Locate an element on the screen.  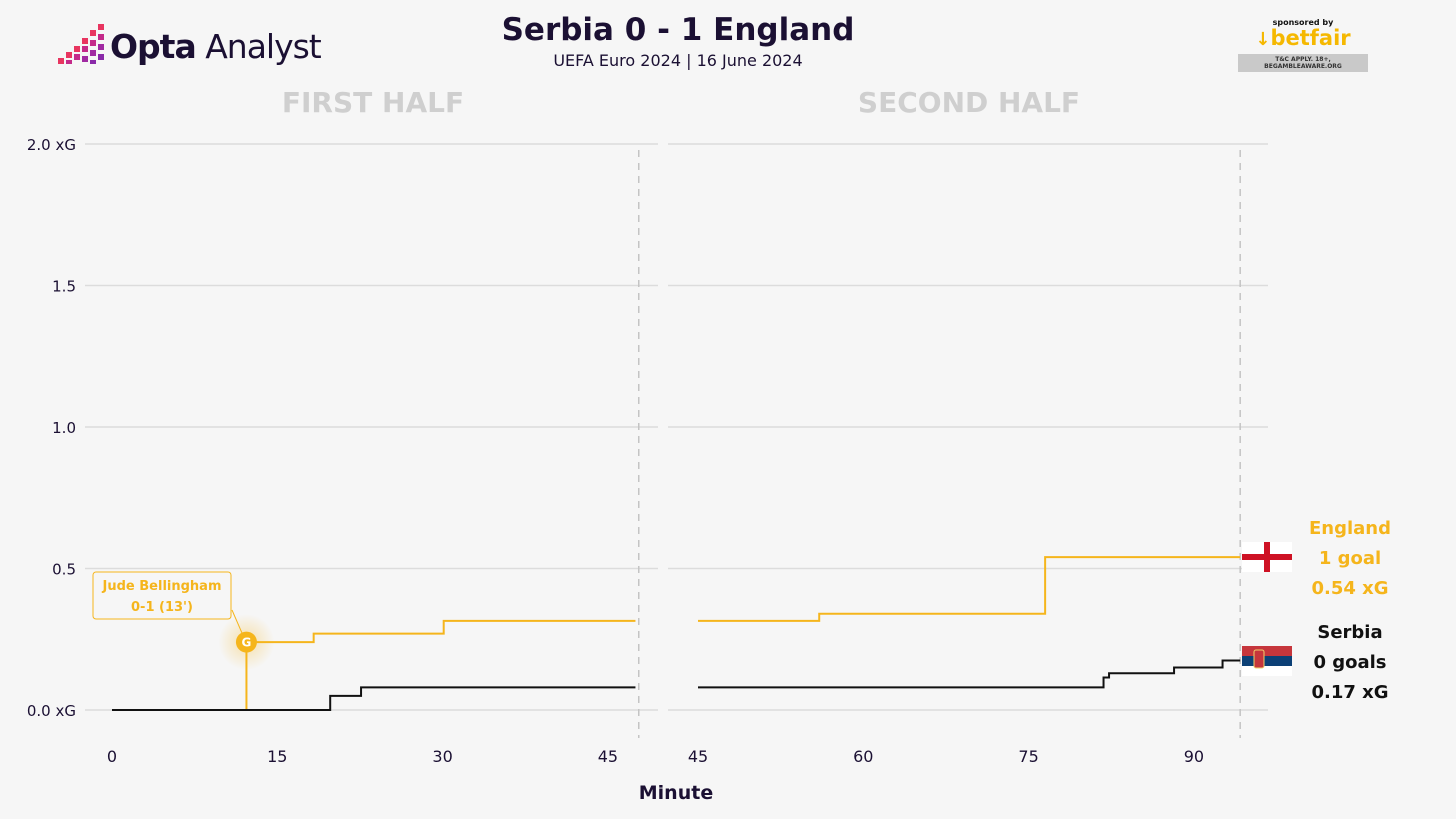
y-tick-label: 1.5 is located at coordinates (64, 287).